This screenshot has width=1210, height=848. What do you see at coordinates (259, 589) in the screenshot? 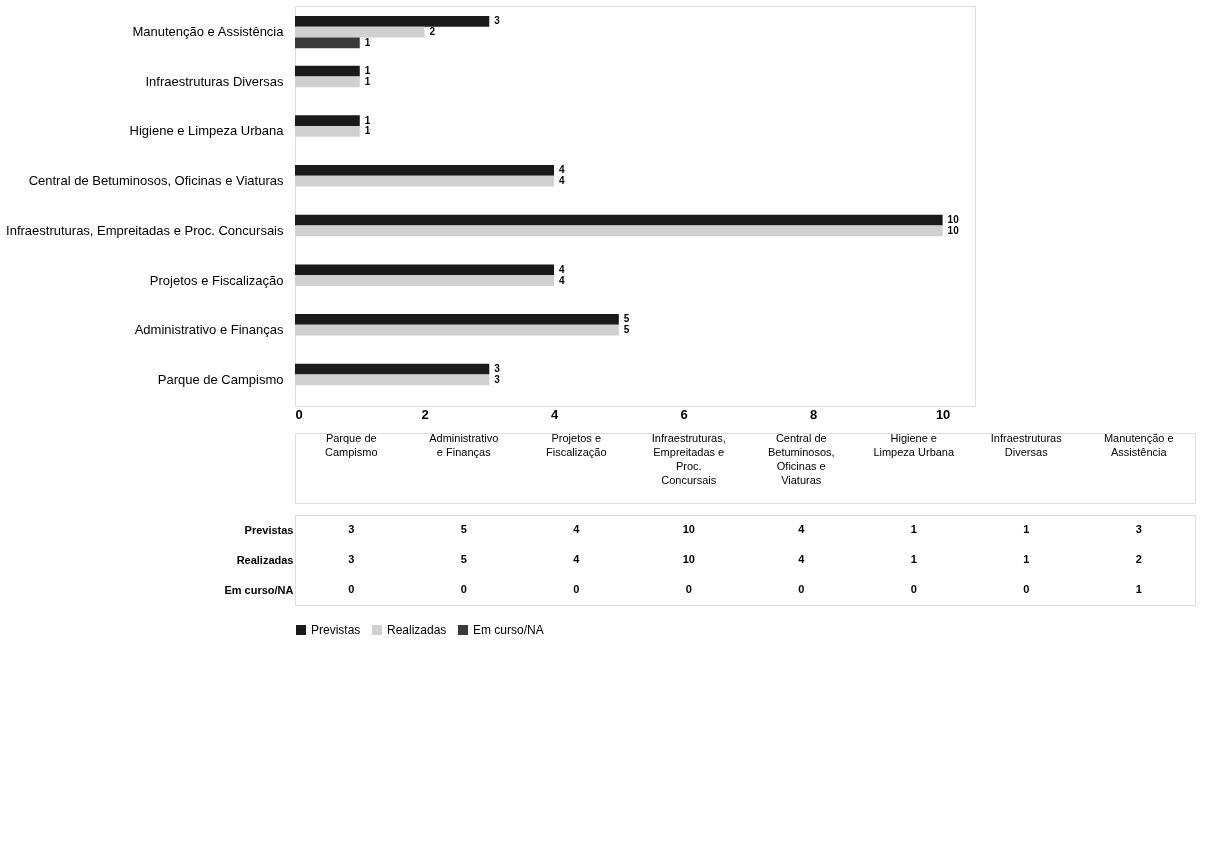
I see `text: Em curso/NA` at bounding box center [259, 589].